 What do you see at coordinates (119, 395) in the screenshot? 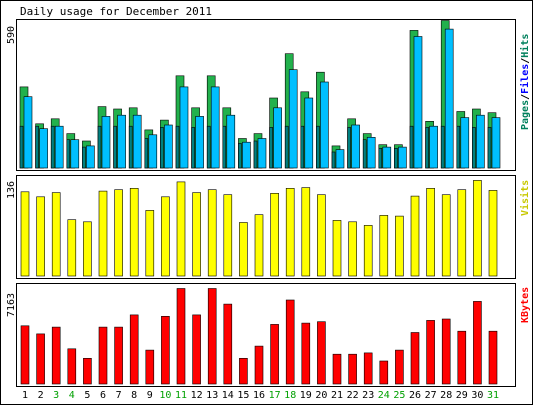
I see `x-tick-label: 7` at bounding box center [119, 395].